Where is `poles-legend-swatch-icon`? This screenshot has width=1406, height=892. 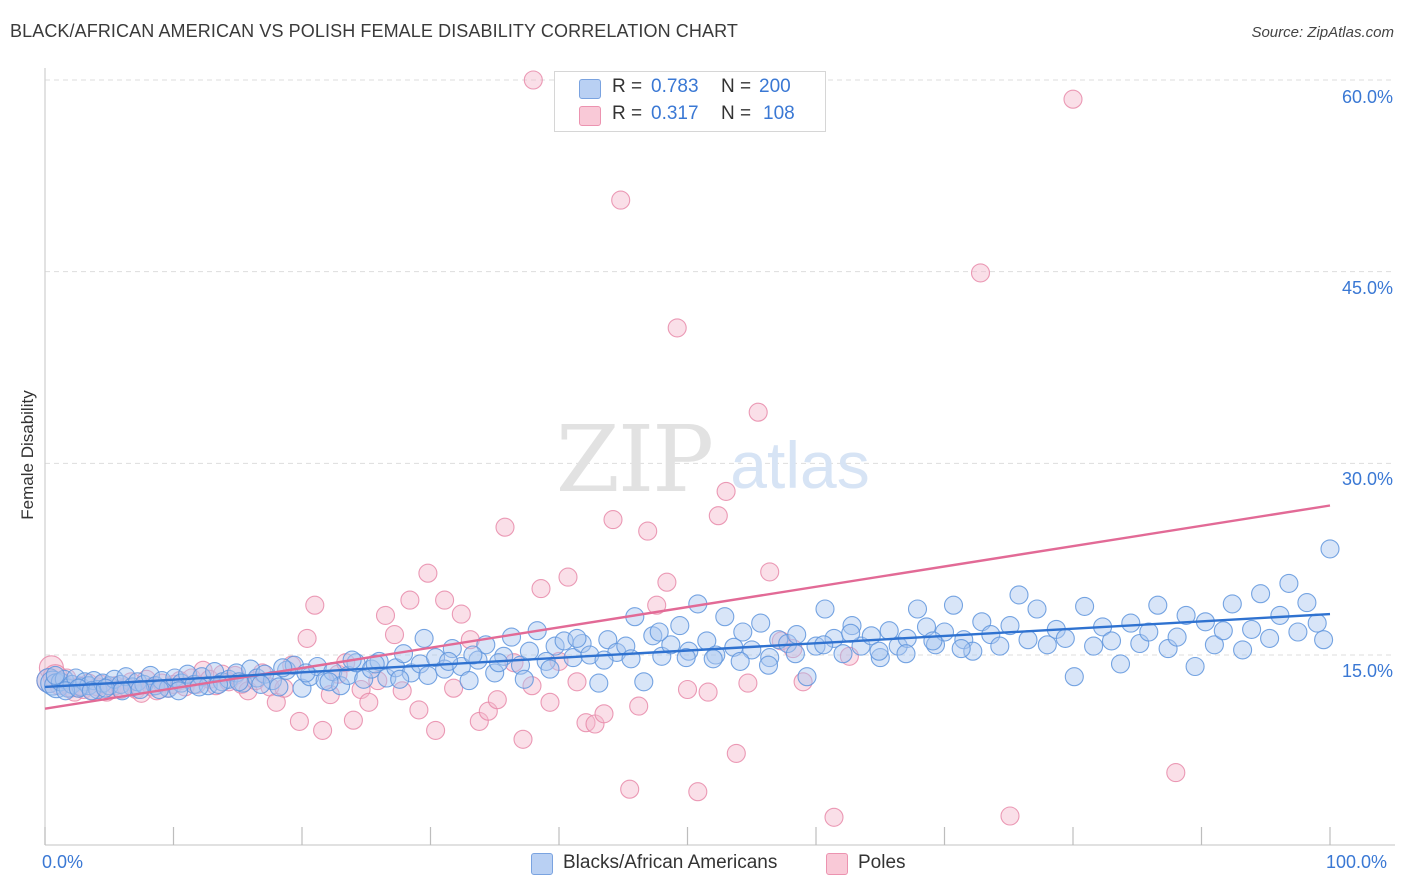 poles-legend-swatch-icon is located at coordinates (837, 864).